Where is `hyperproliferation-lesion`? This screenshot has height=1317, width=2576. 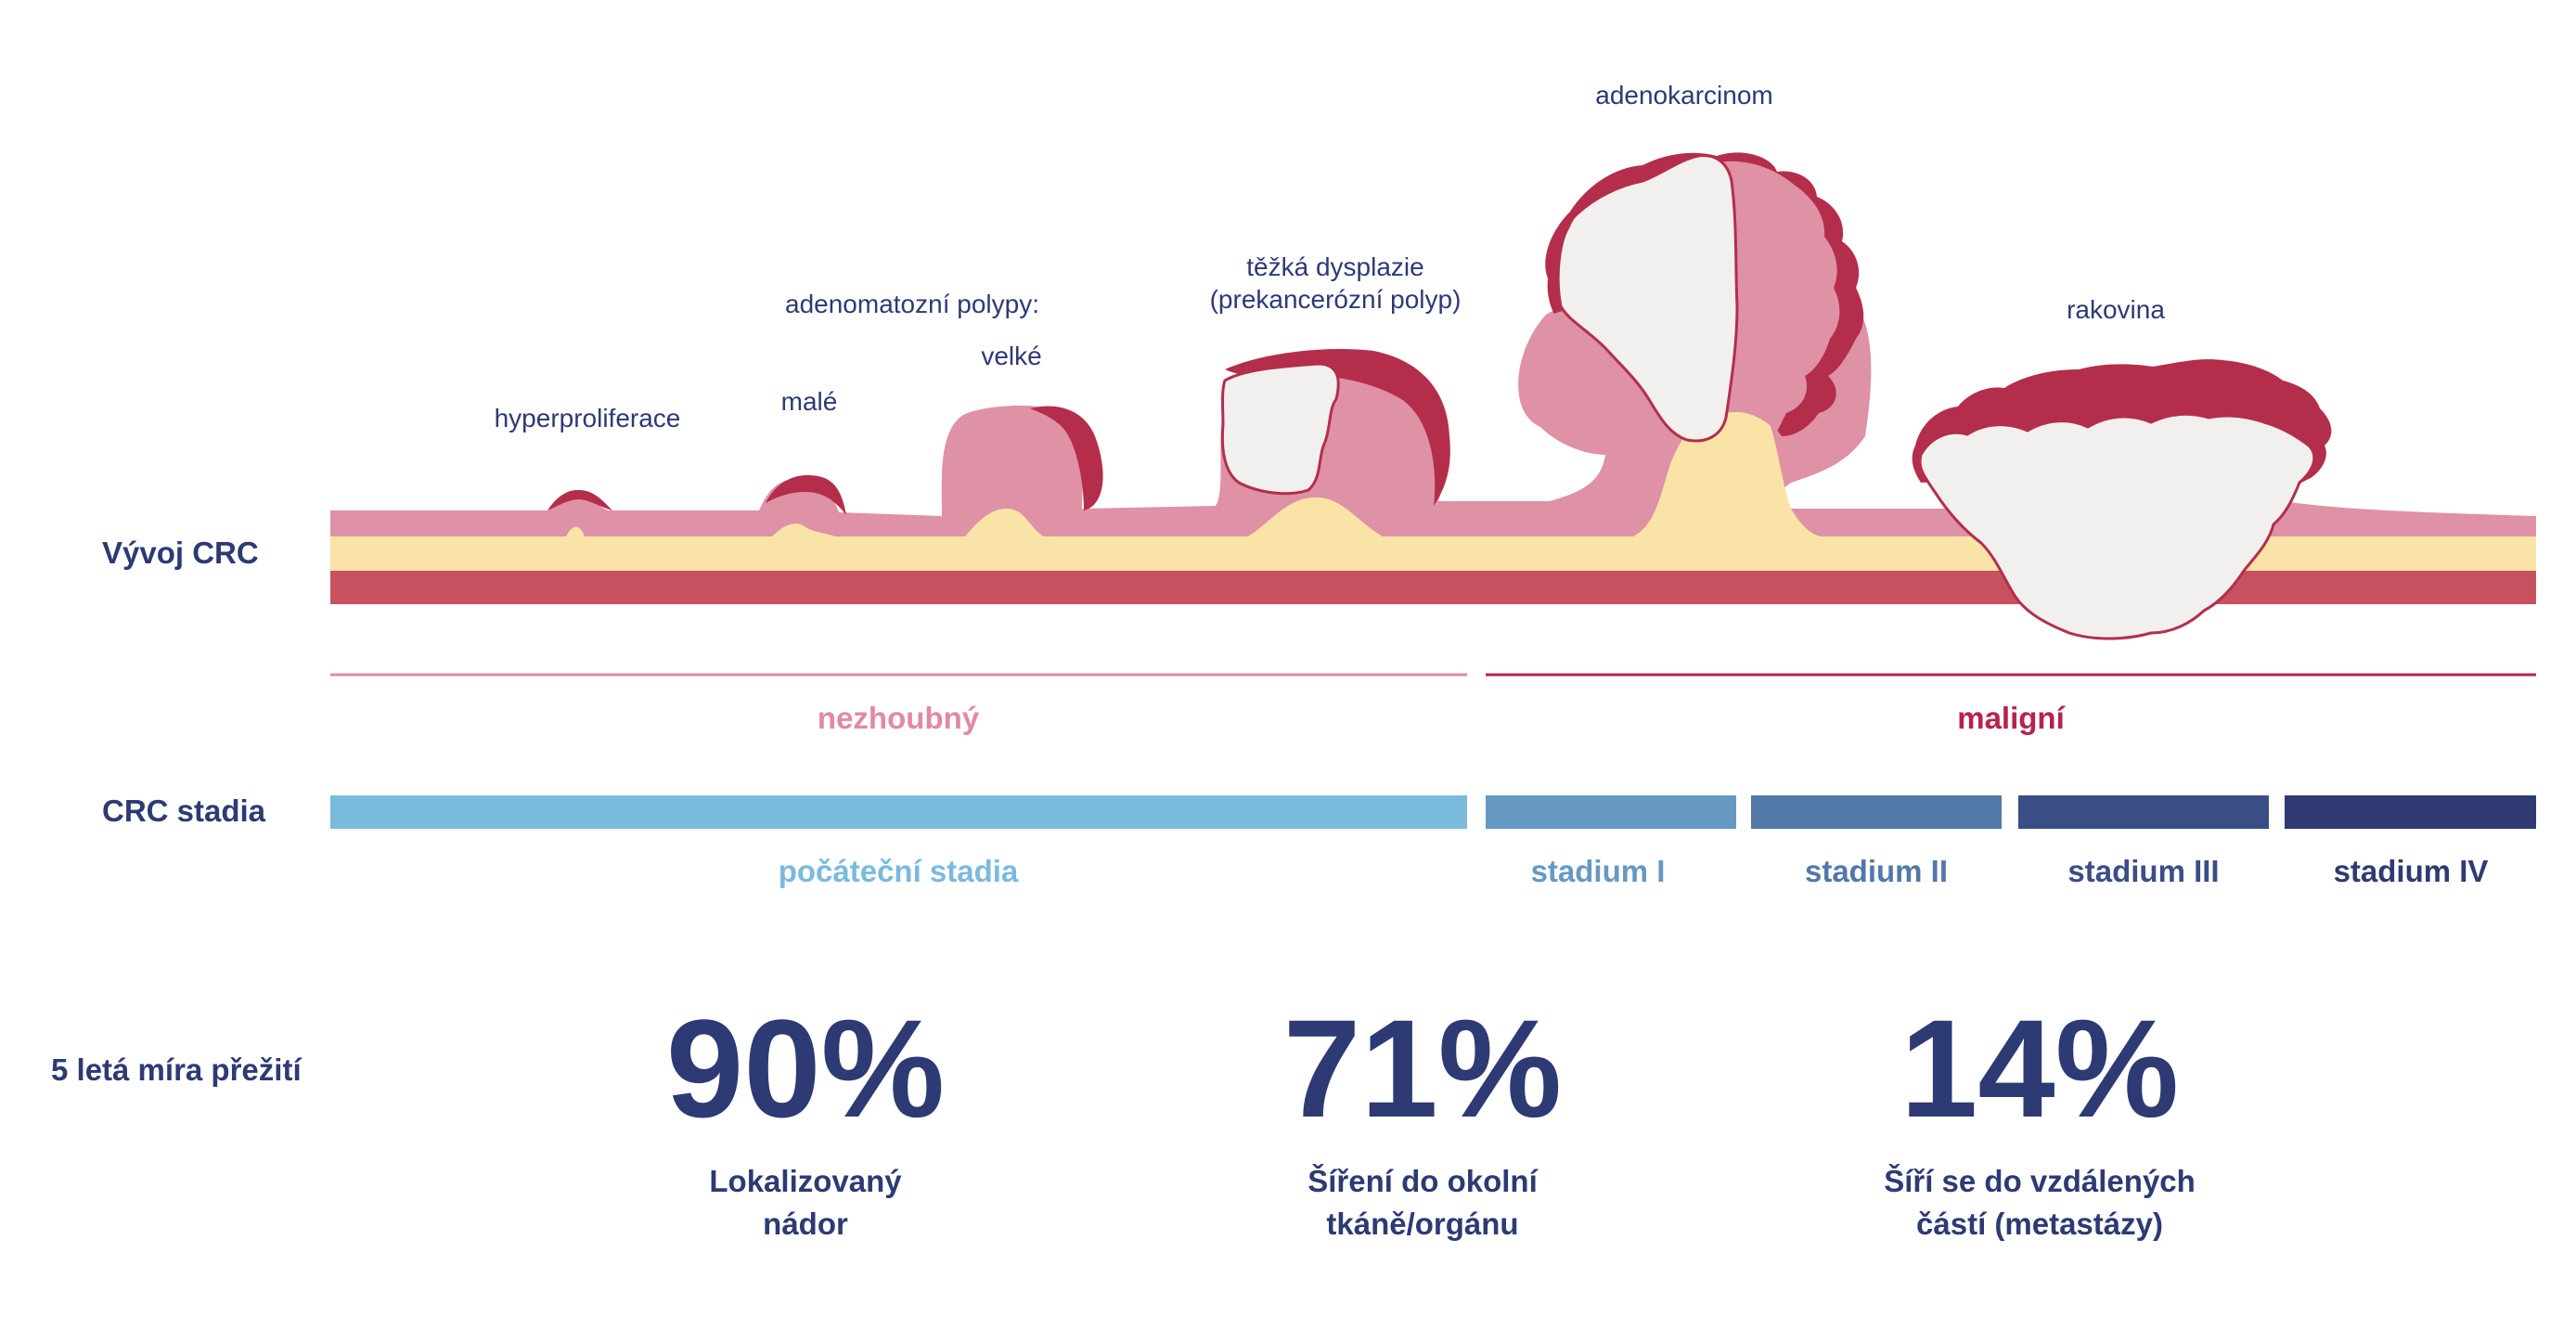
hyperproliferation-lesion is located at coordinates (580, 500).